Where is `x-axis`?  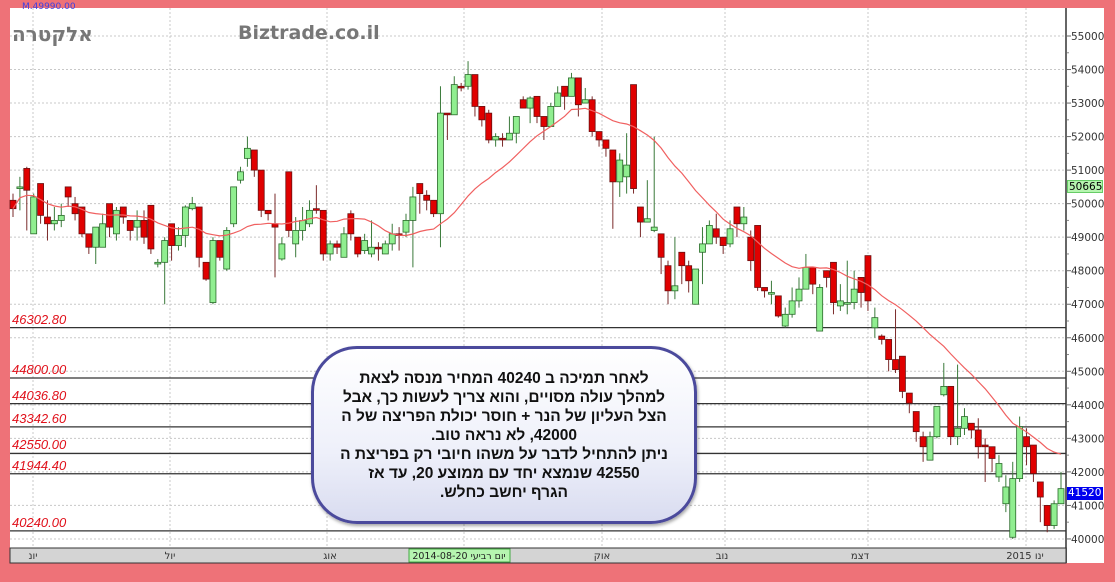 x-axis is located at coordinates (538, 555).